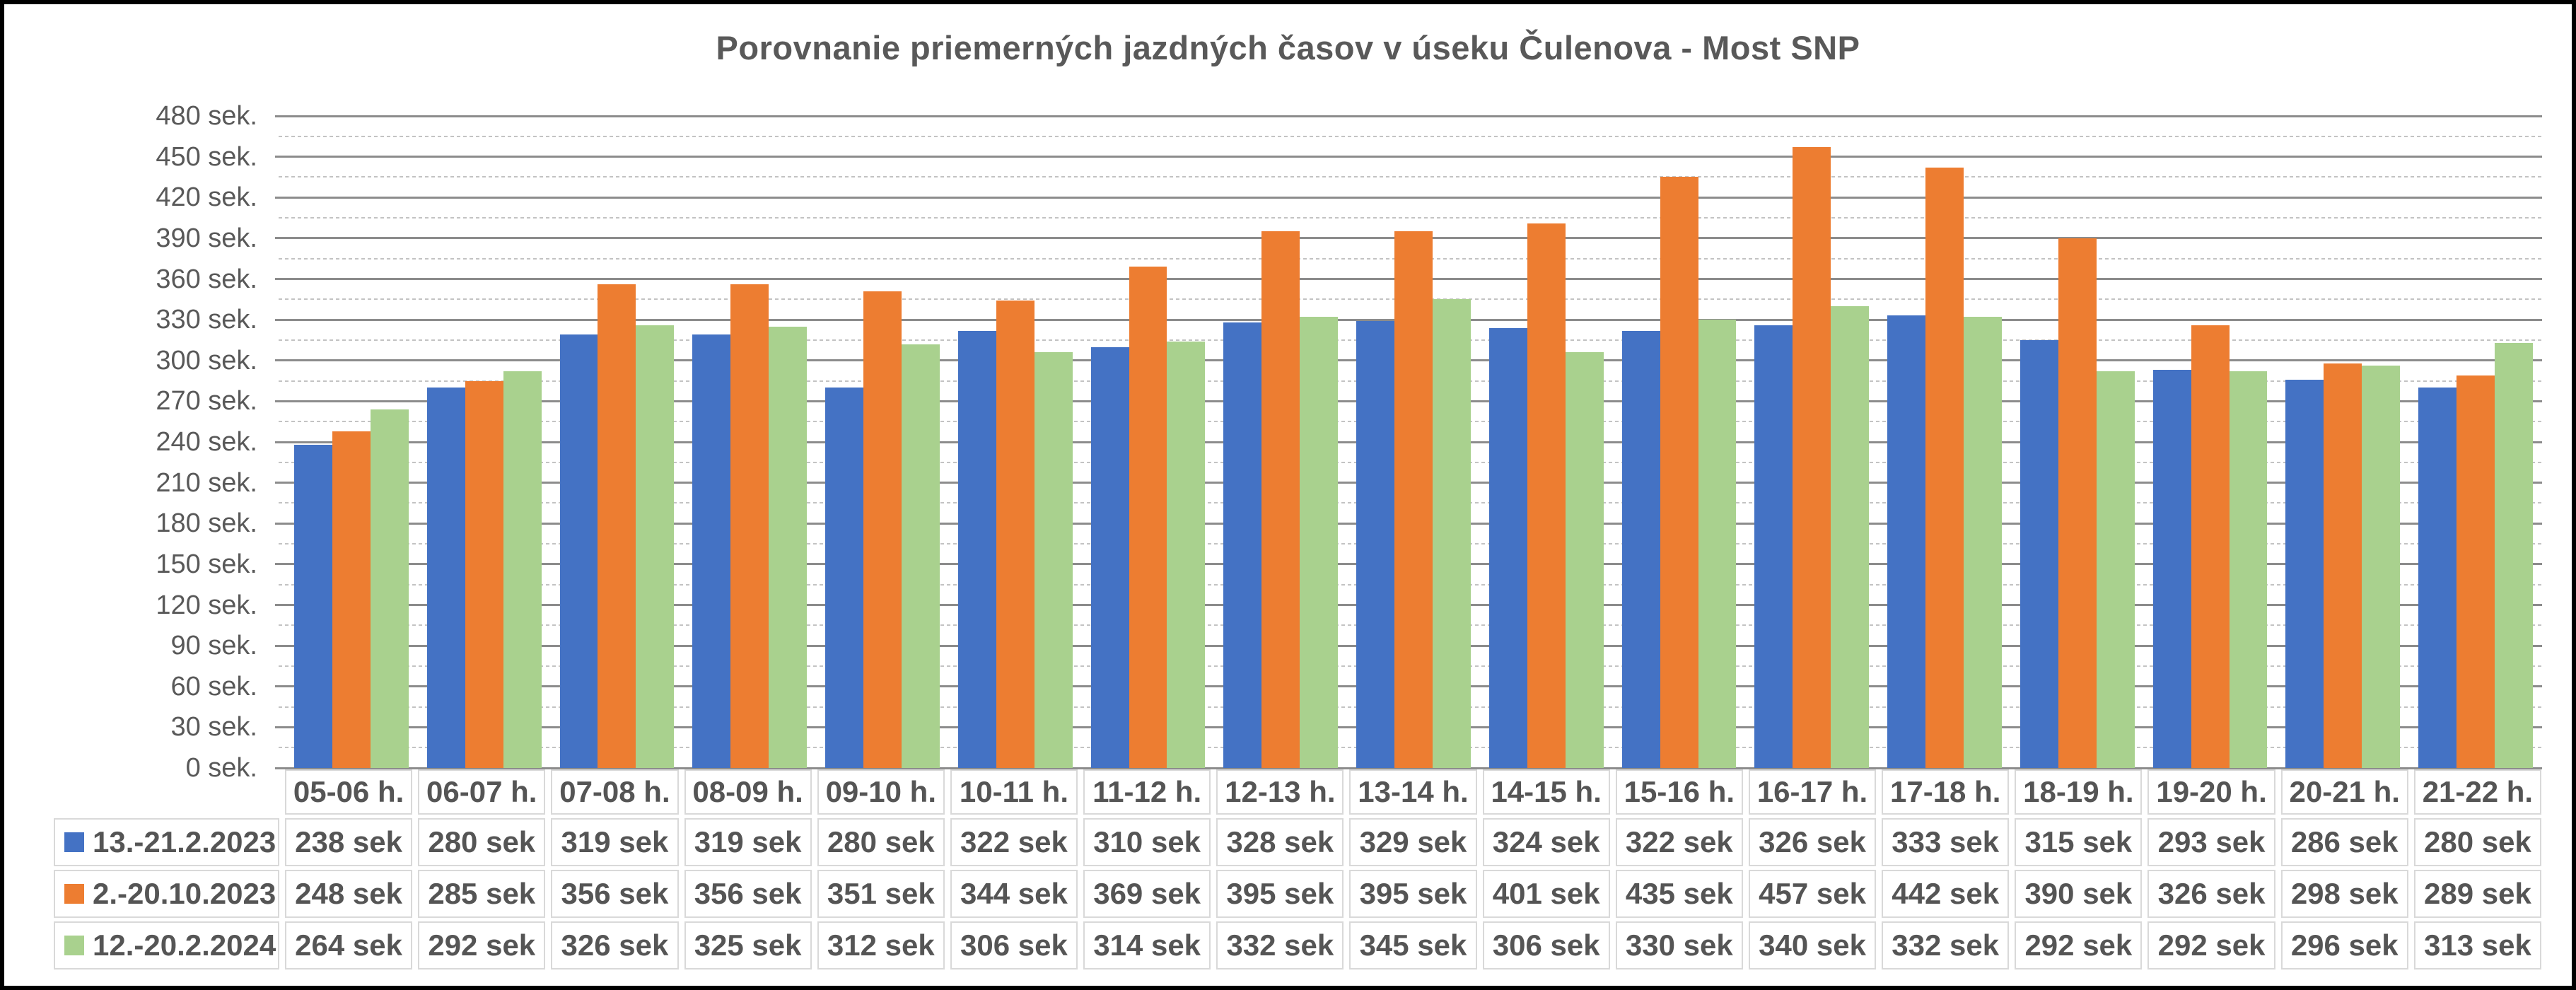  I want to click on table-value-cell: 333 sek, so click(1946, 842).